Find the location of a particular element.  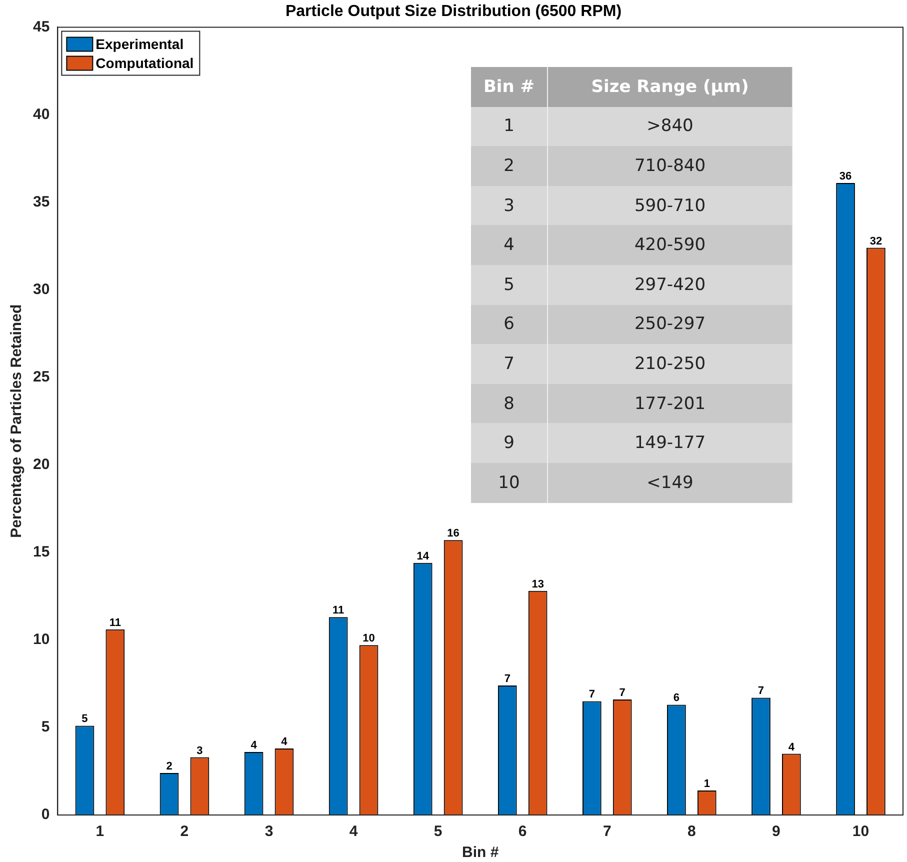

x-tick-label: 2 is located at coordinates (184, 831).